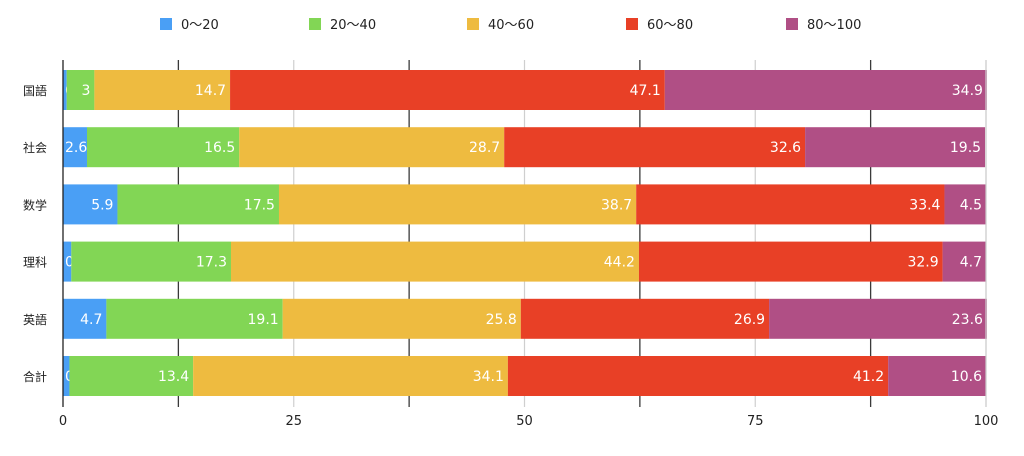 The height and width of the screenshot is (456, 1024). Describe the element at coordinates (524, 421) in the screenshot. I see `x-tick-label: 50` at that location.